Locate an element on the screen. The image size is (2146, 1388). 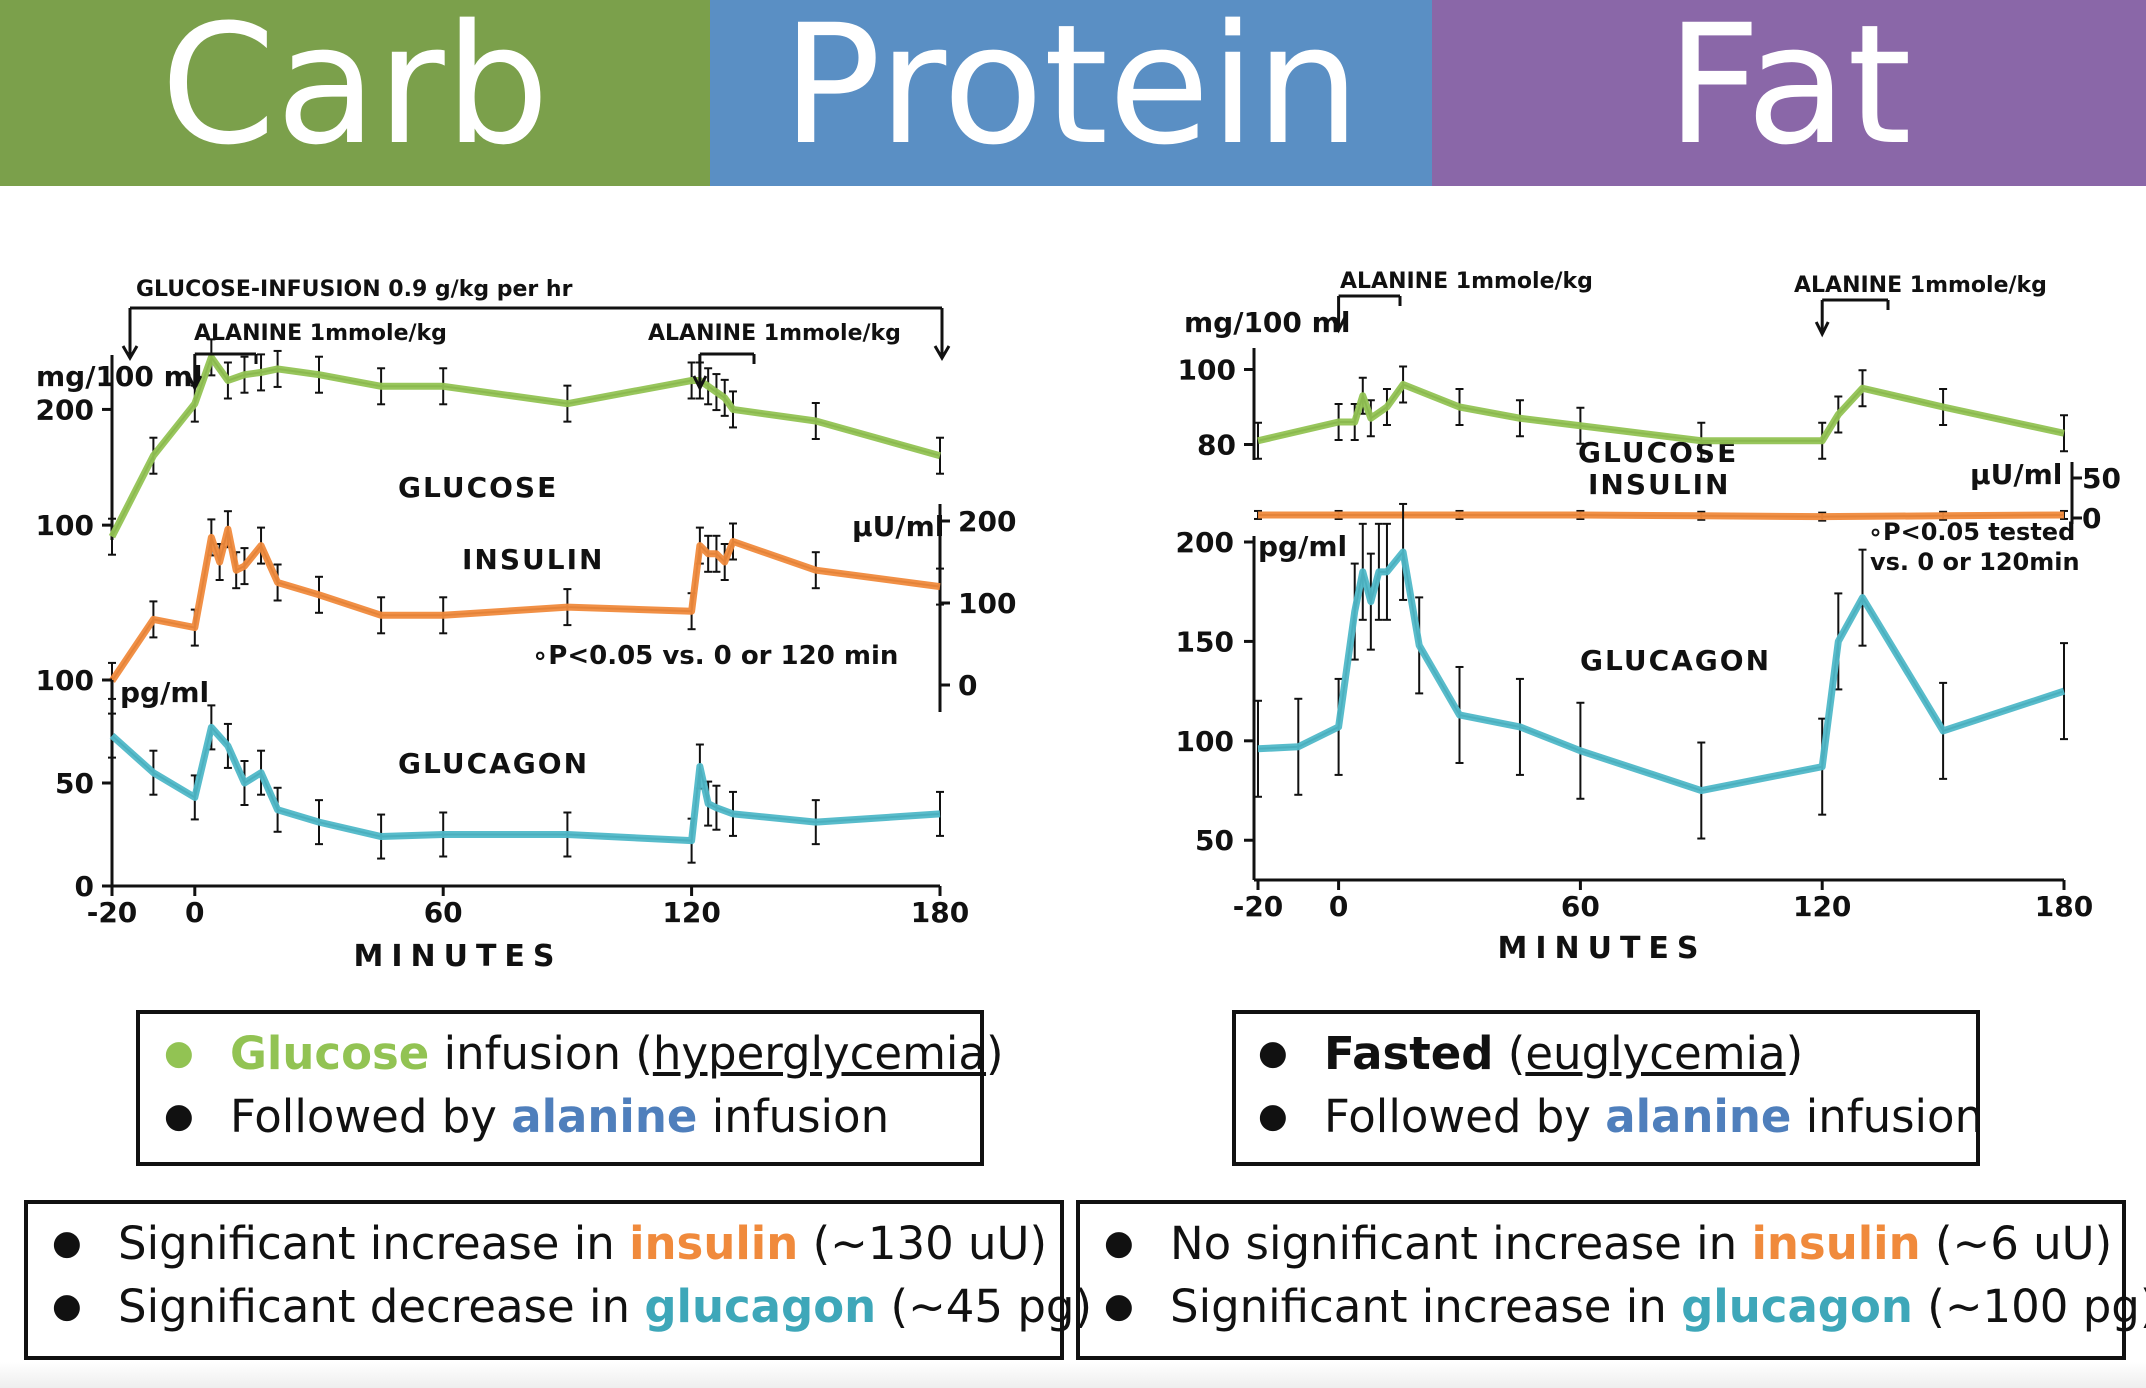
y-tick-label: 150 is located at coordinates (1205, 641).